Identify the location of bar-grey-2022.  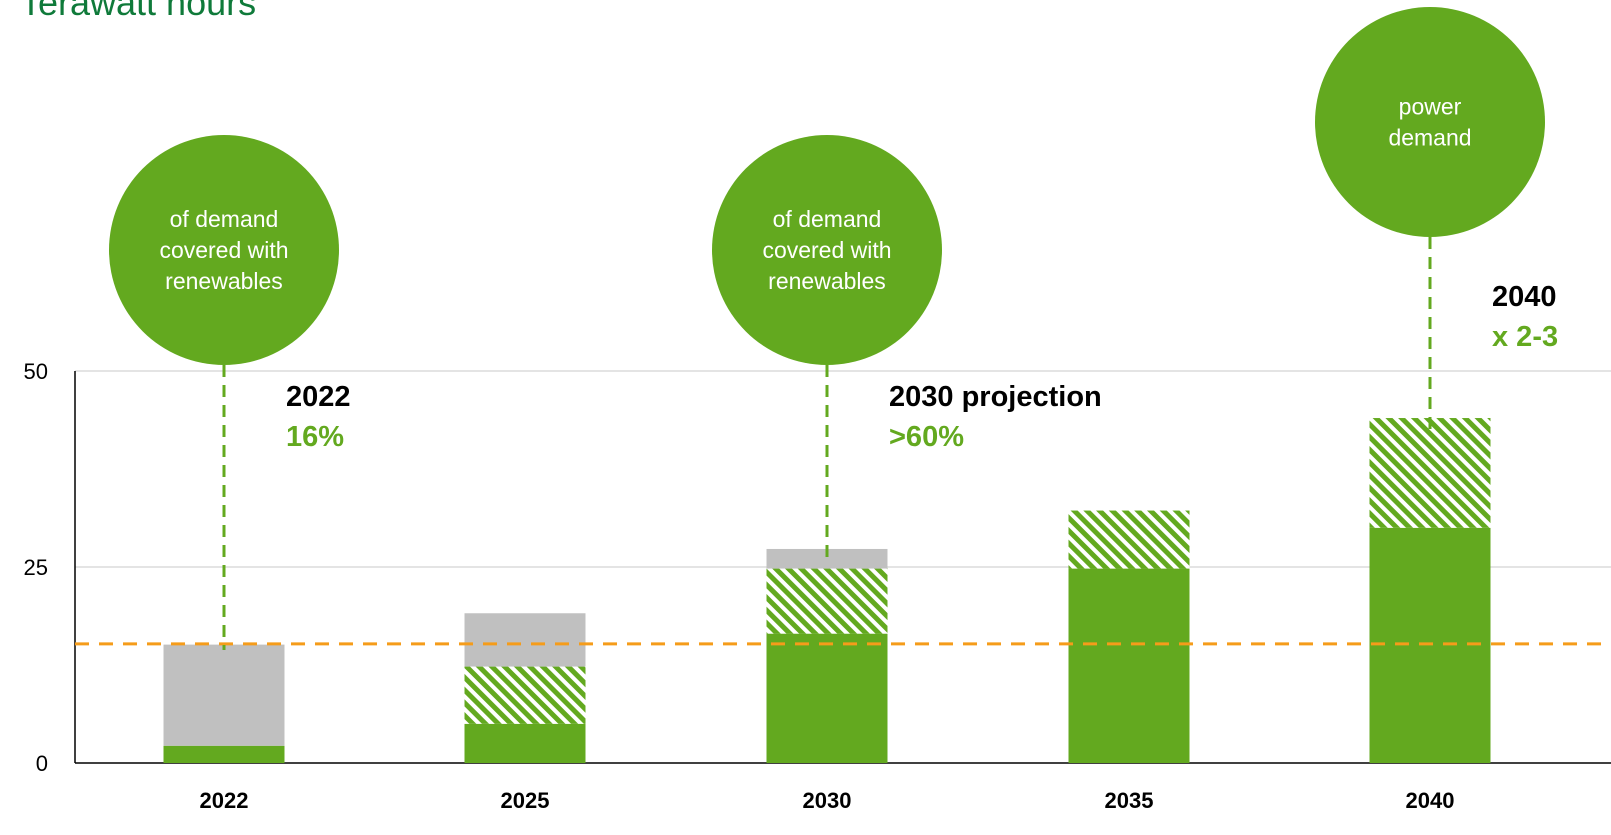
(224, 695).